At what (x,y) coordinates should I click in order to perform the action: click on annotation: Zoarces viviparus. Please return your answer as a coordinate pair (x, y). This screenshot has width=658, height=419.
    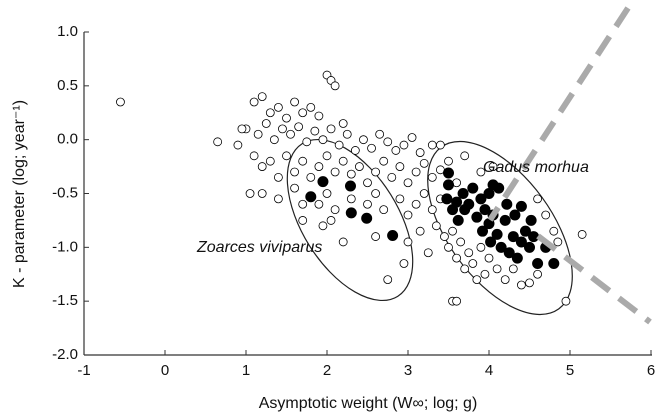
    Looking at the image, I should click on (259, 247).